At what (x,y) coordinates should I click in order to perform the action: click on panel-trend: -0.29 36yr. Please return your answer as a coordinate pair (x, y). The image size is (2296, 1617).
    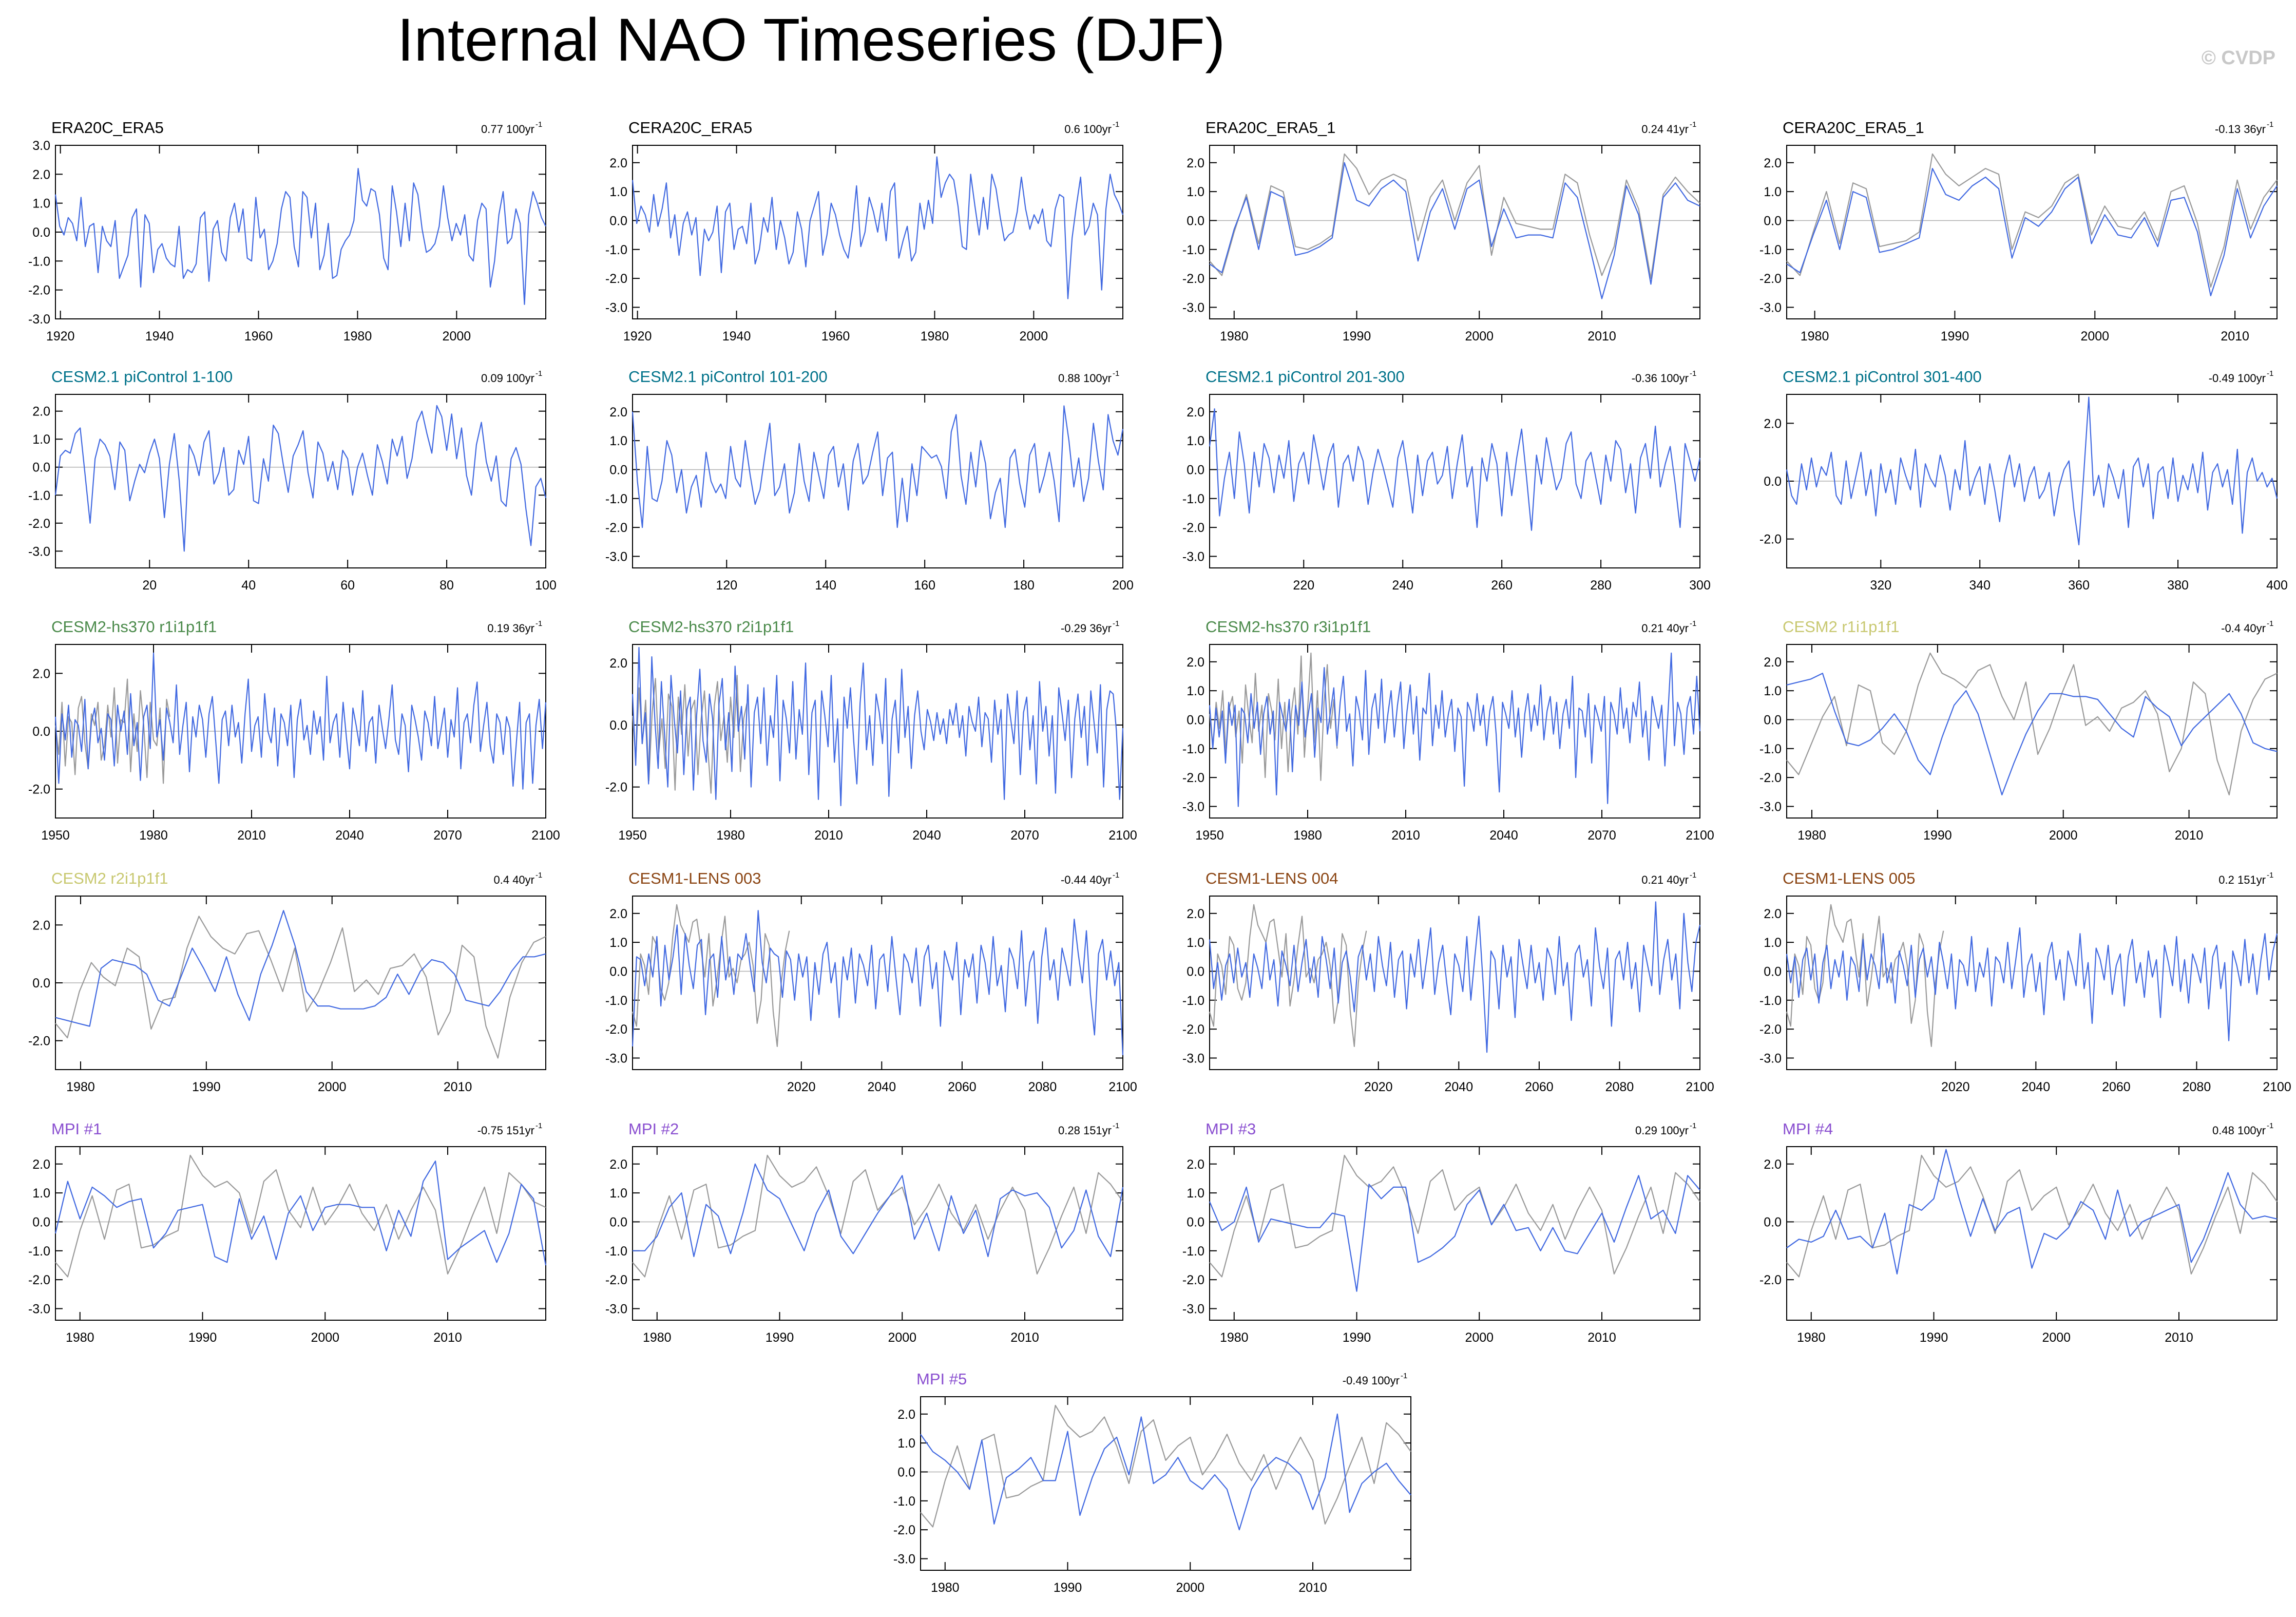
    Looking at the image, I should click on (1086, 629).